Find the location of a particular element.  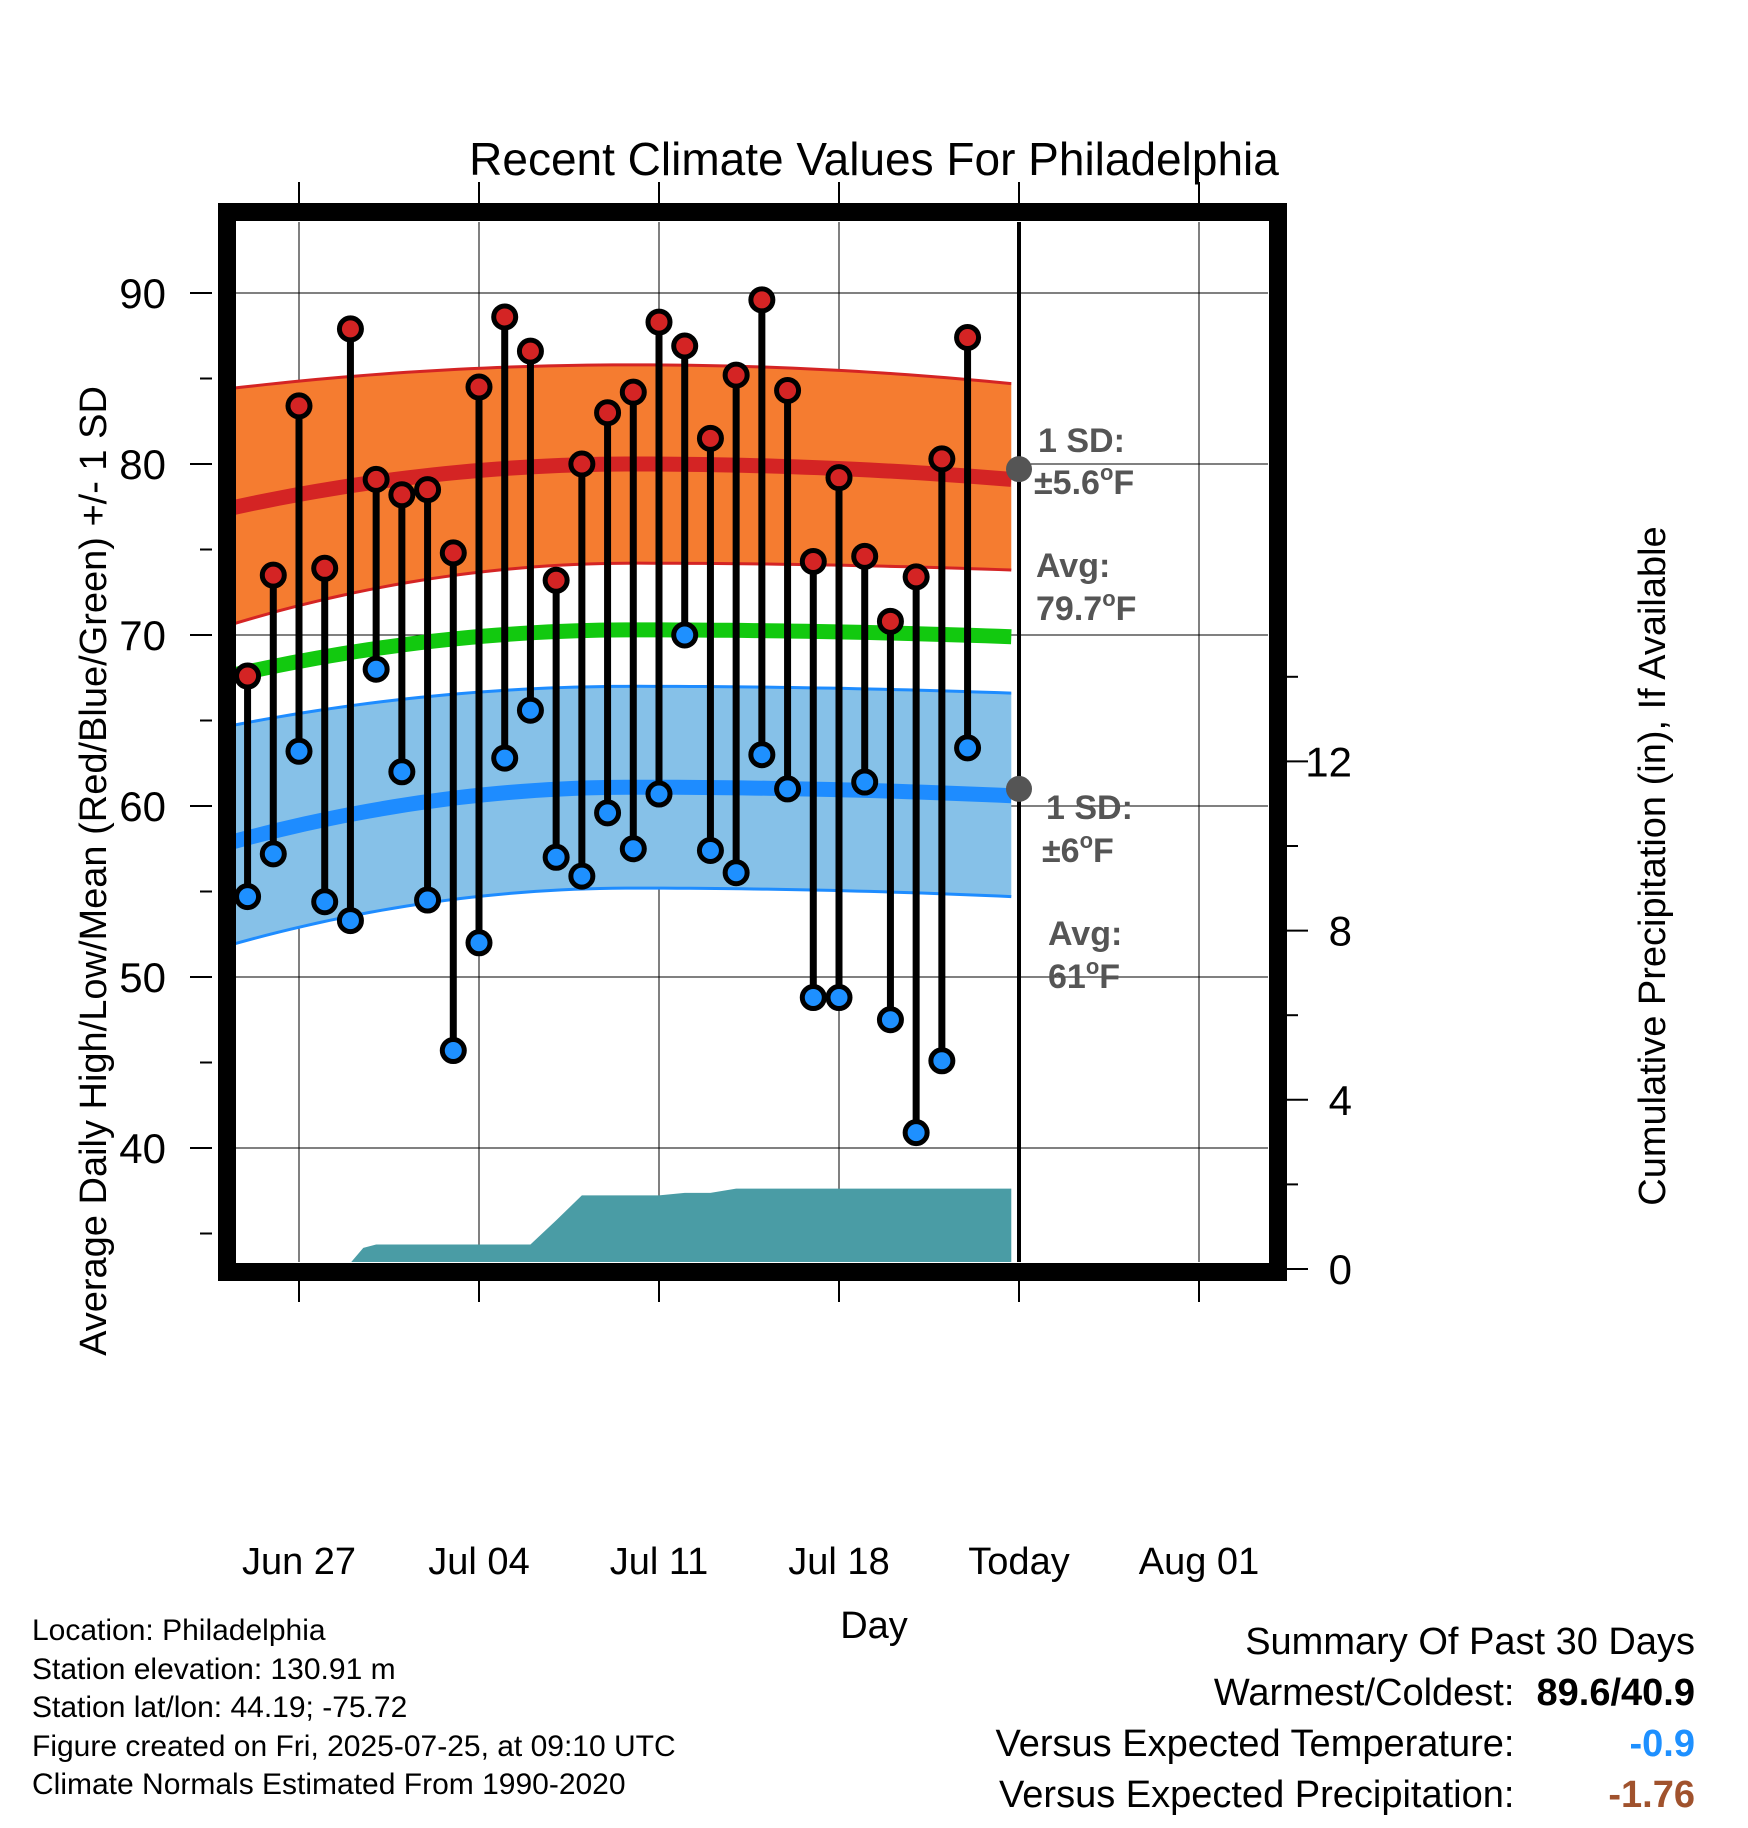

summary-warm-label: Warmest/Coldest: is located at coordinates (1364, 1693).